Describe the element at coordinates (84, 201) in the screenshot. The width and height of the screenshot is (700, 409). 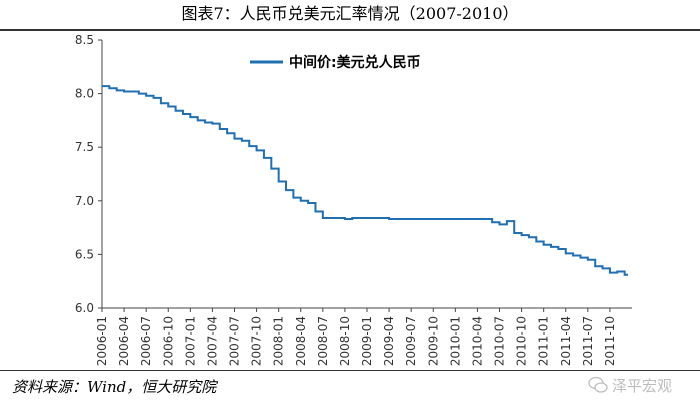
I see `y-tick-label: 7.0` at that location.